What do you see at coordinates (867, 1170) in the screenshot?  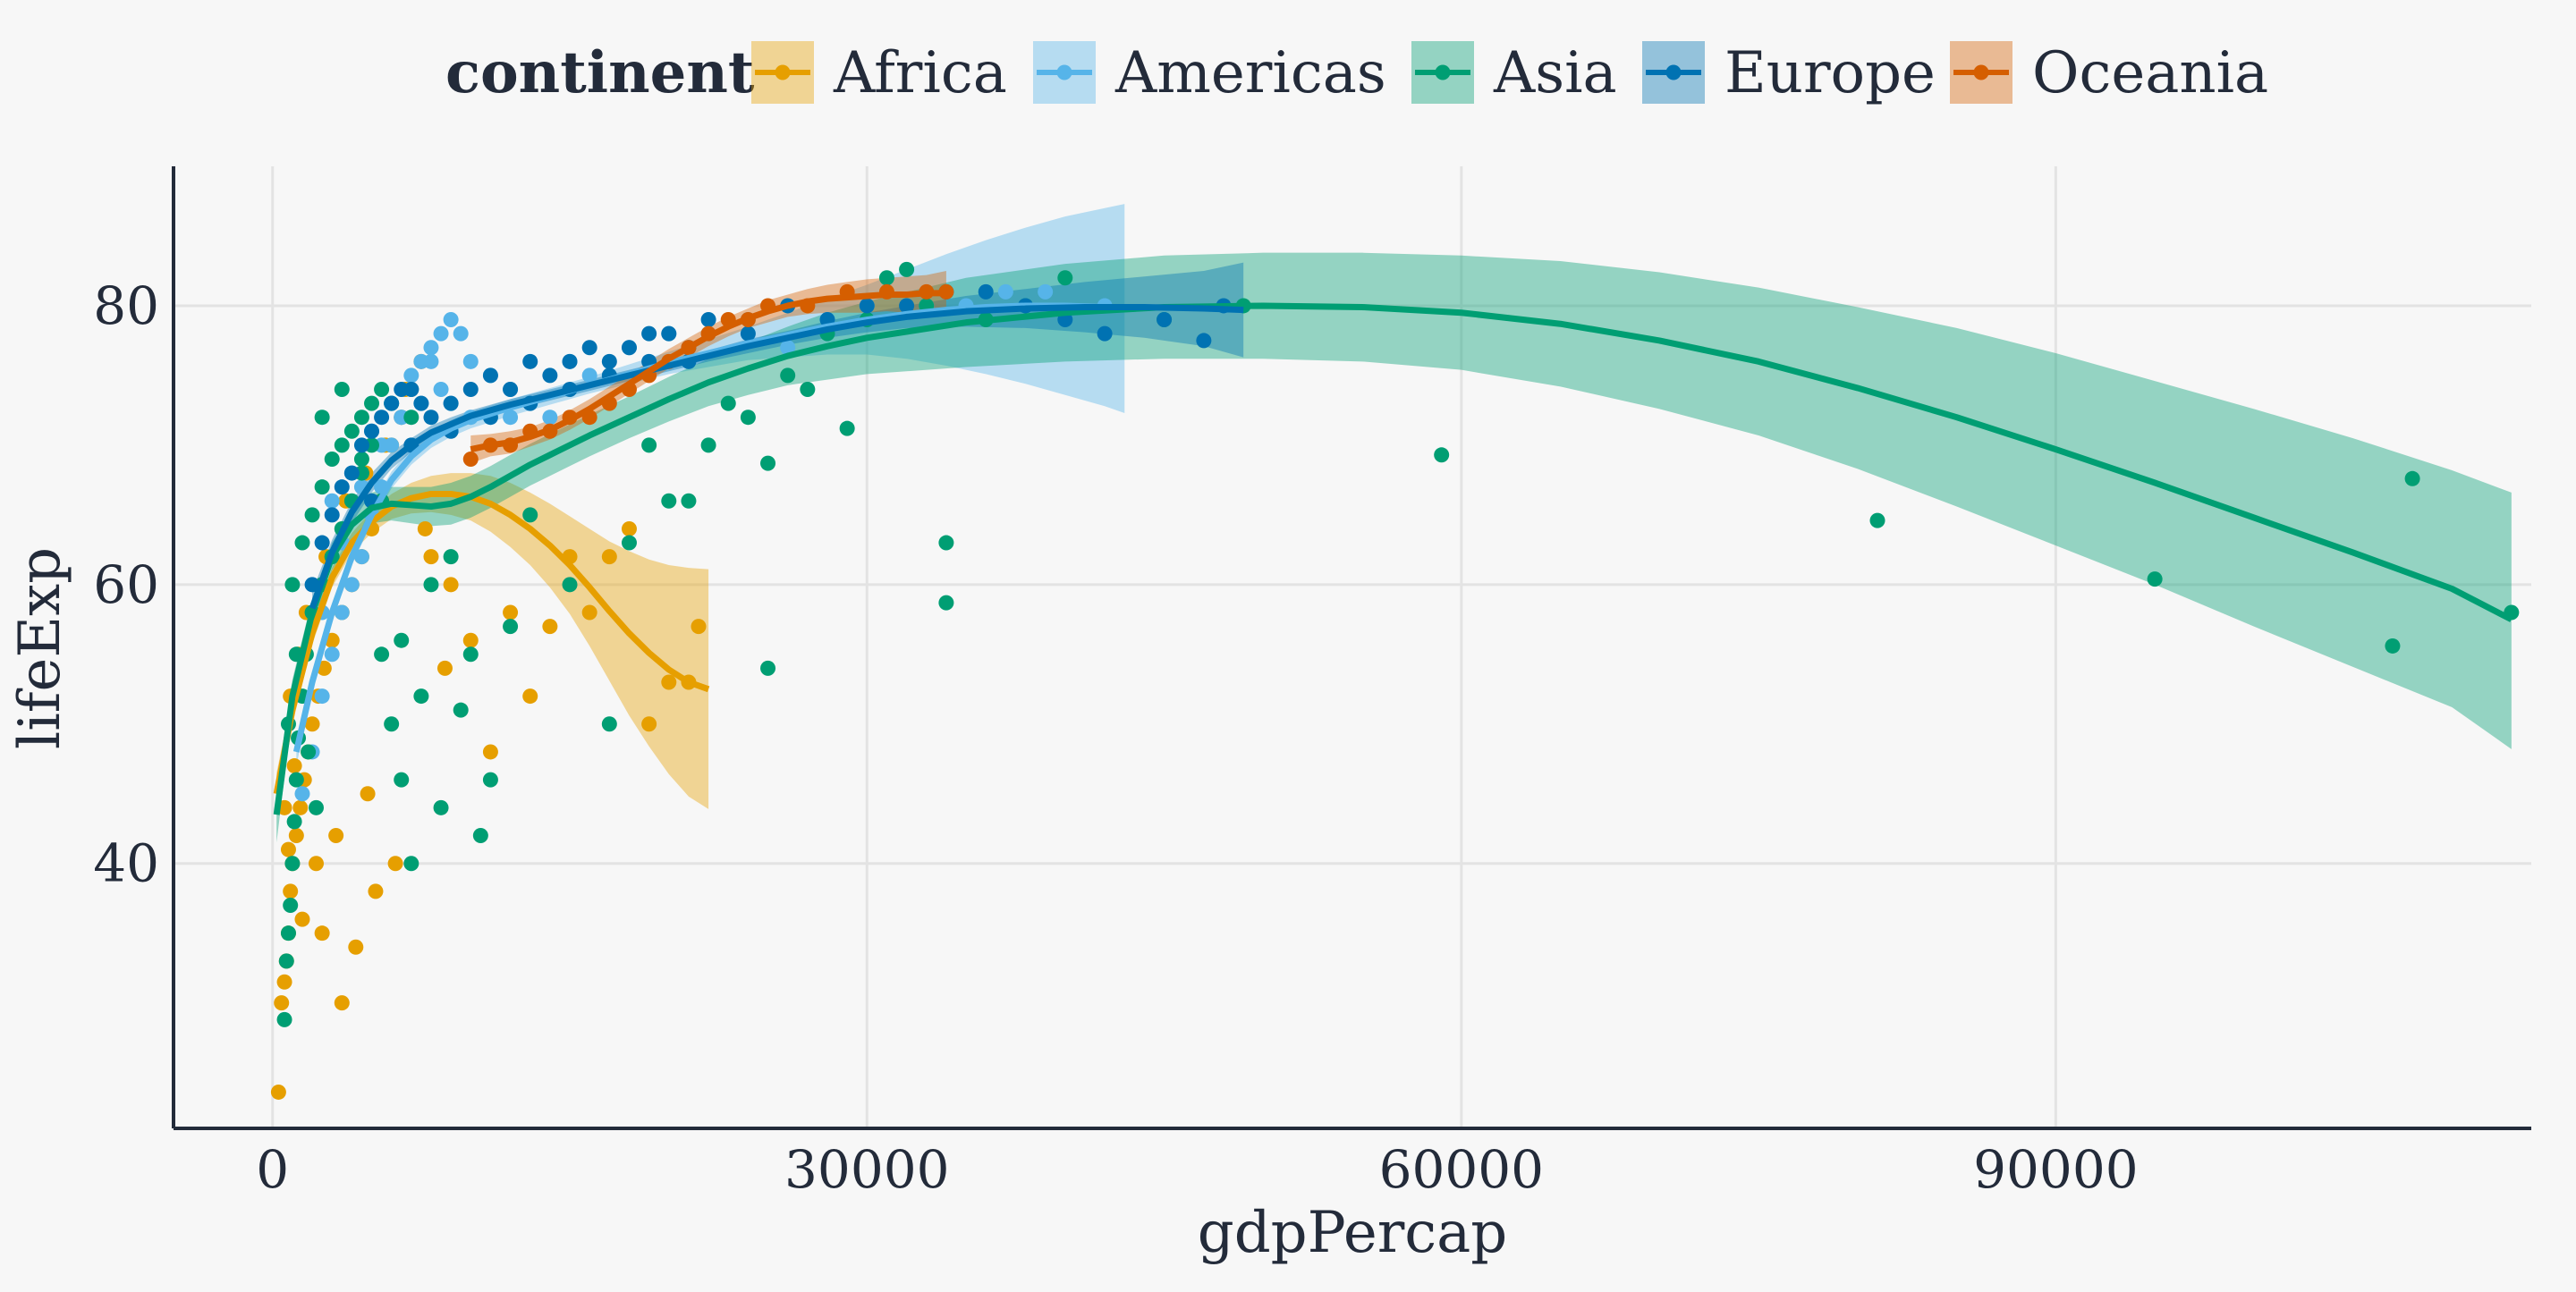 I see `x-tick-label: 30000` at bounding box center [867, 1170].